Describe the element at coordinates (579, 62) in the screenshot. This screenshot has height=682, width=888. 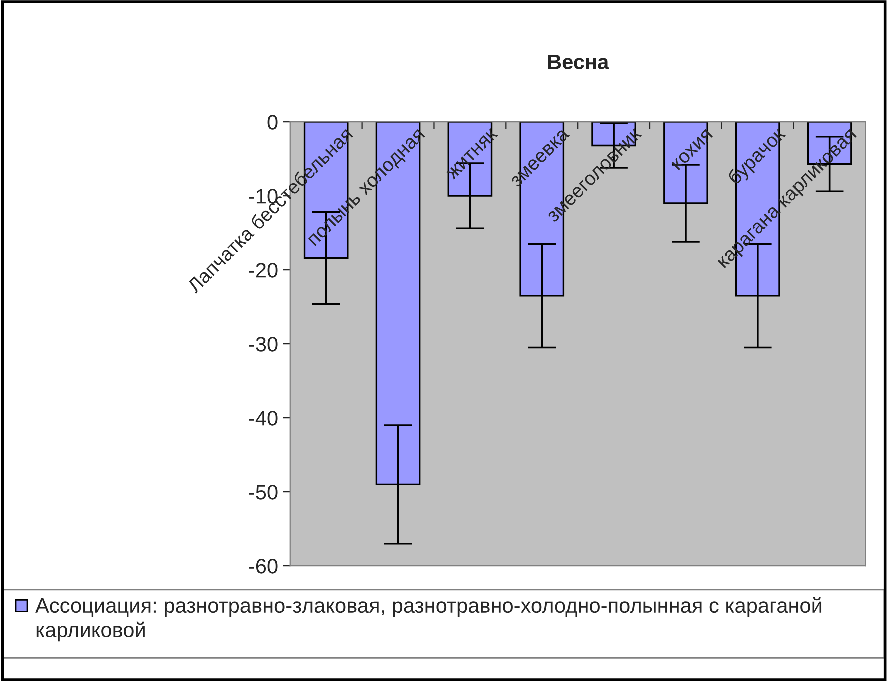
I see `chart-title: Весна` at that location.